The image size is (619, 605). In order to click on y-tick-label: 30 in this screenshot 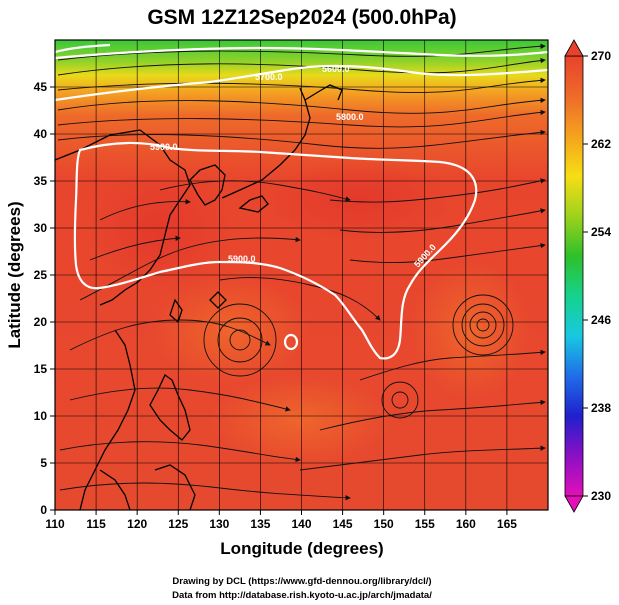, I will do `click(41, 228)`.